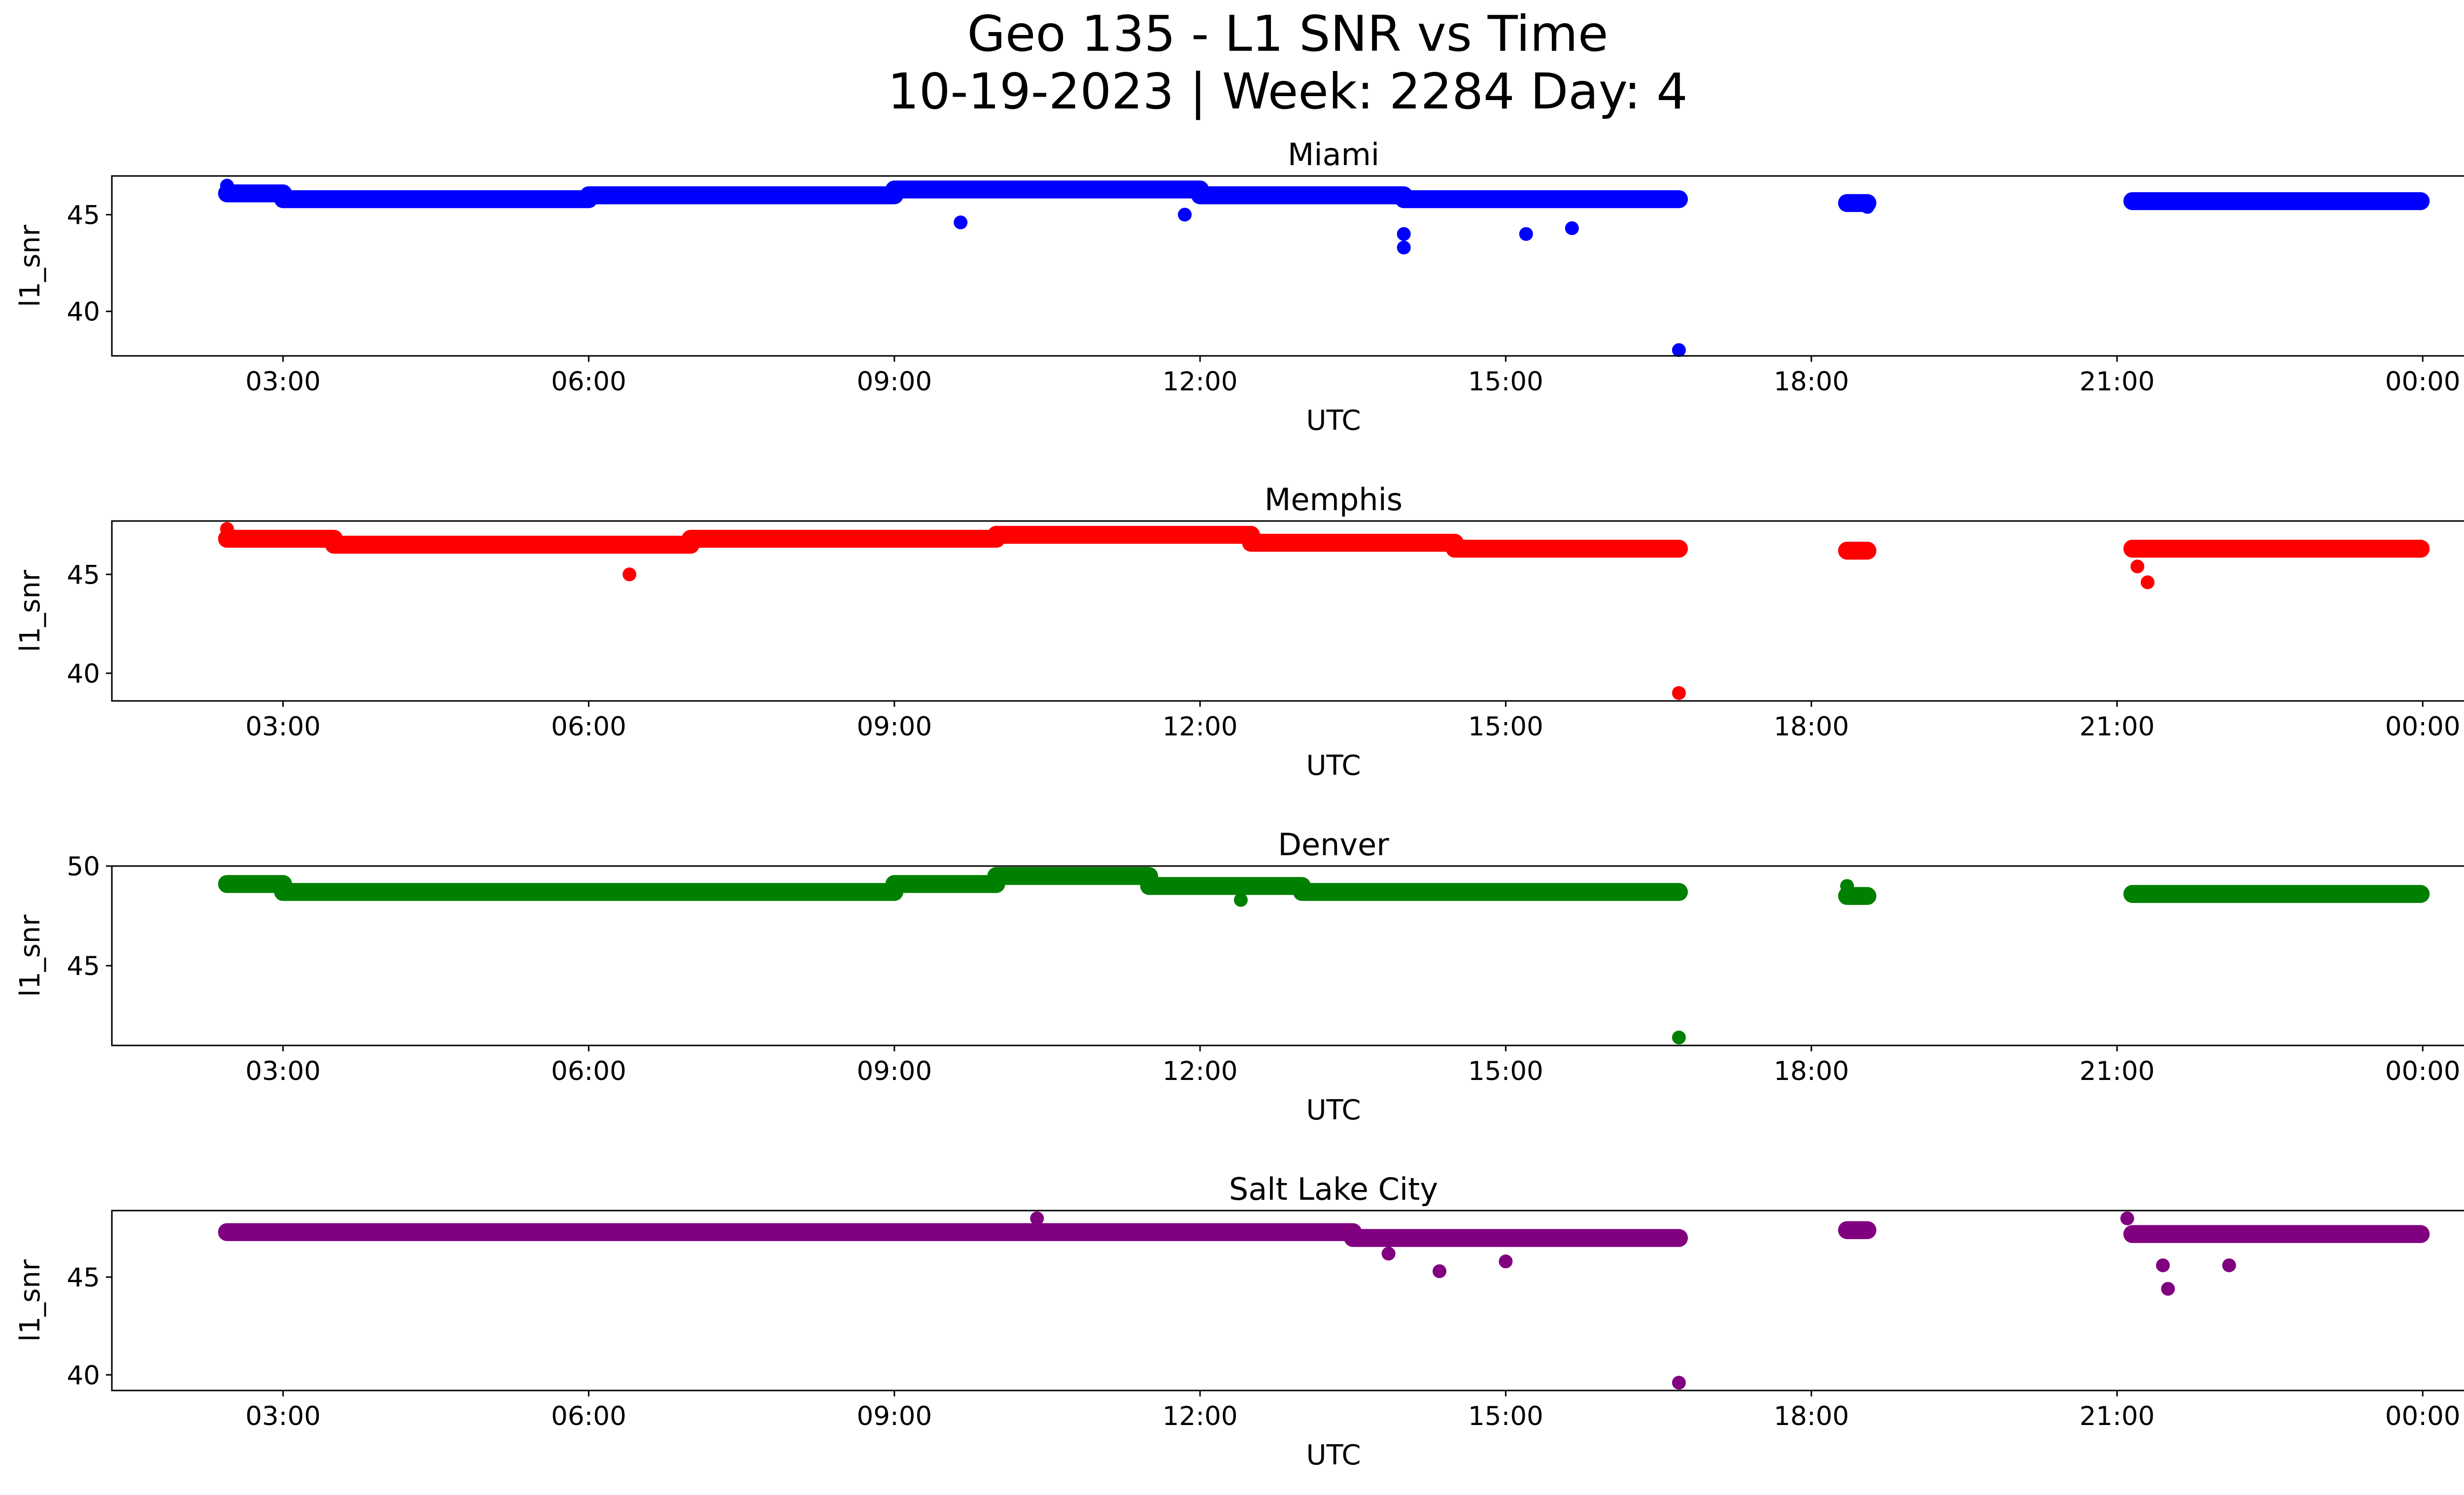 Image resolution: width=2464 pixels, height=1495 pixels. What do you see at coordinates (894, 727) in the screenshot?
I see `memphis-xtick-label-2: 09:00` at bounding box center [894, 727].